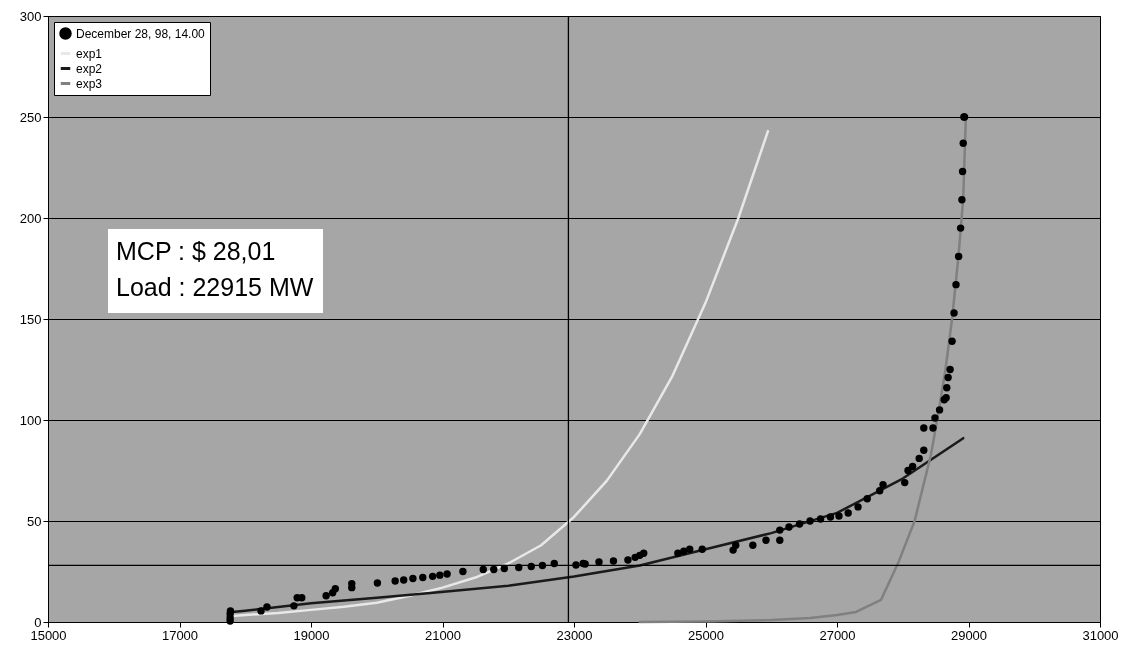 This screenshot has width=1125, height=655. I want to click on y-tick-label: 150, so click(30, 319).